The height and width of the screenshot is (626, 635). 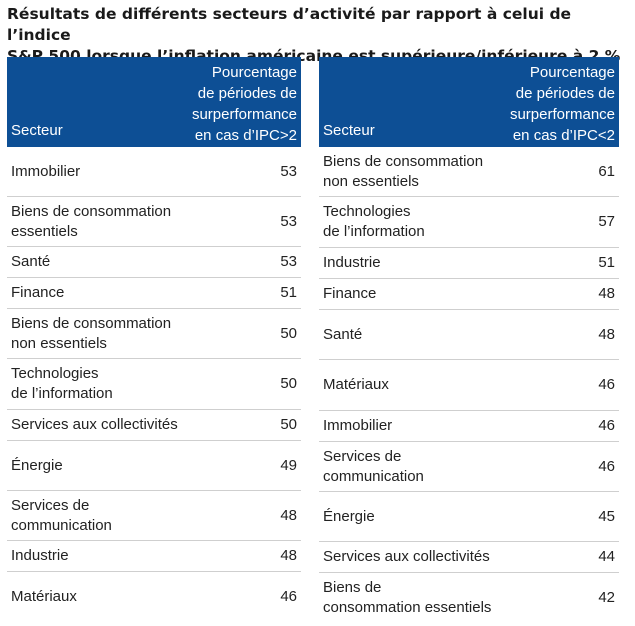 What do you see at coordinates (154, 466) in the screenshot?
I see `table-row: Énergie 49` at bounding box center [154, 466].